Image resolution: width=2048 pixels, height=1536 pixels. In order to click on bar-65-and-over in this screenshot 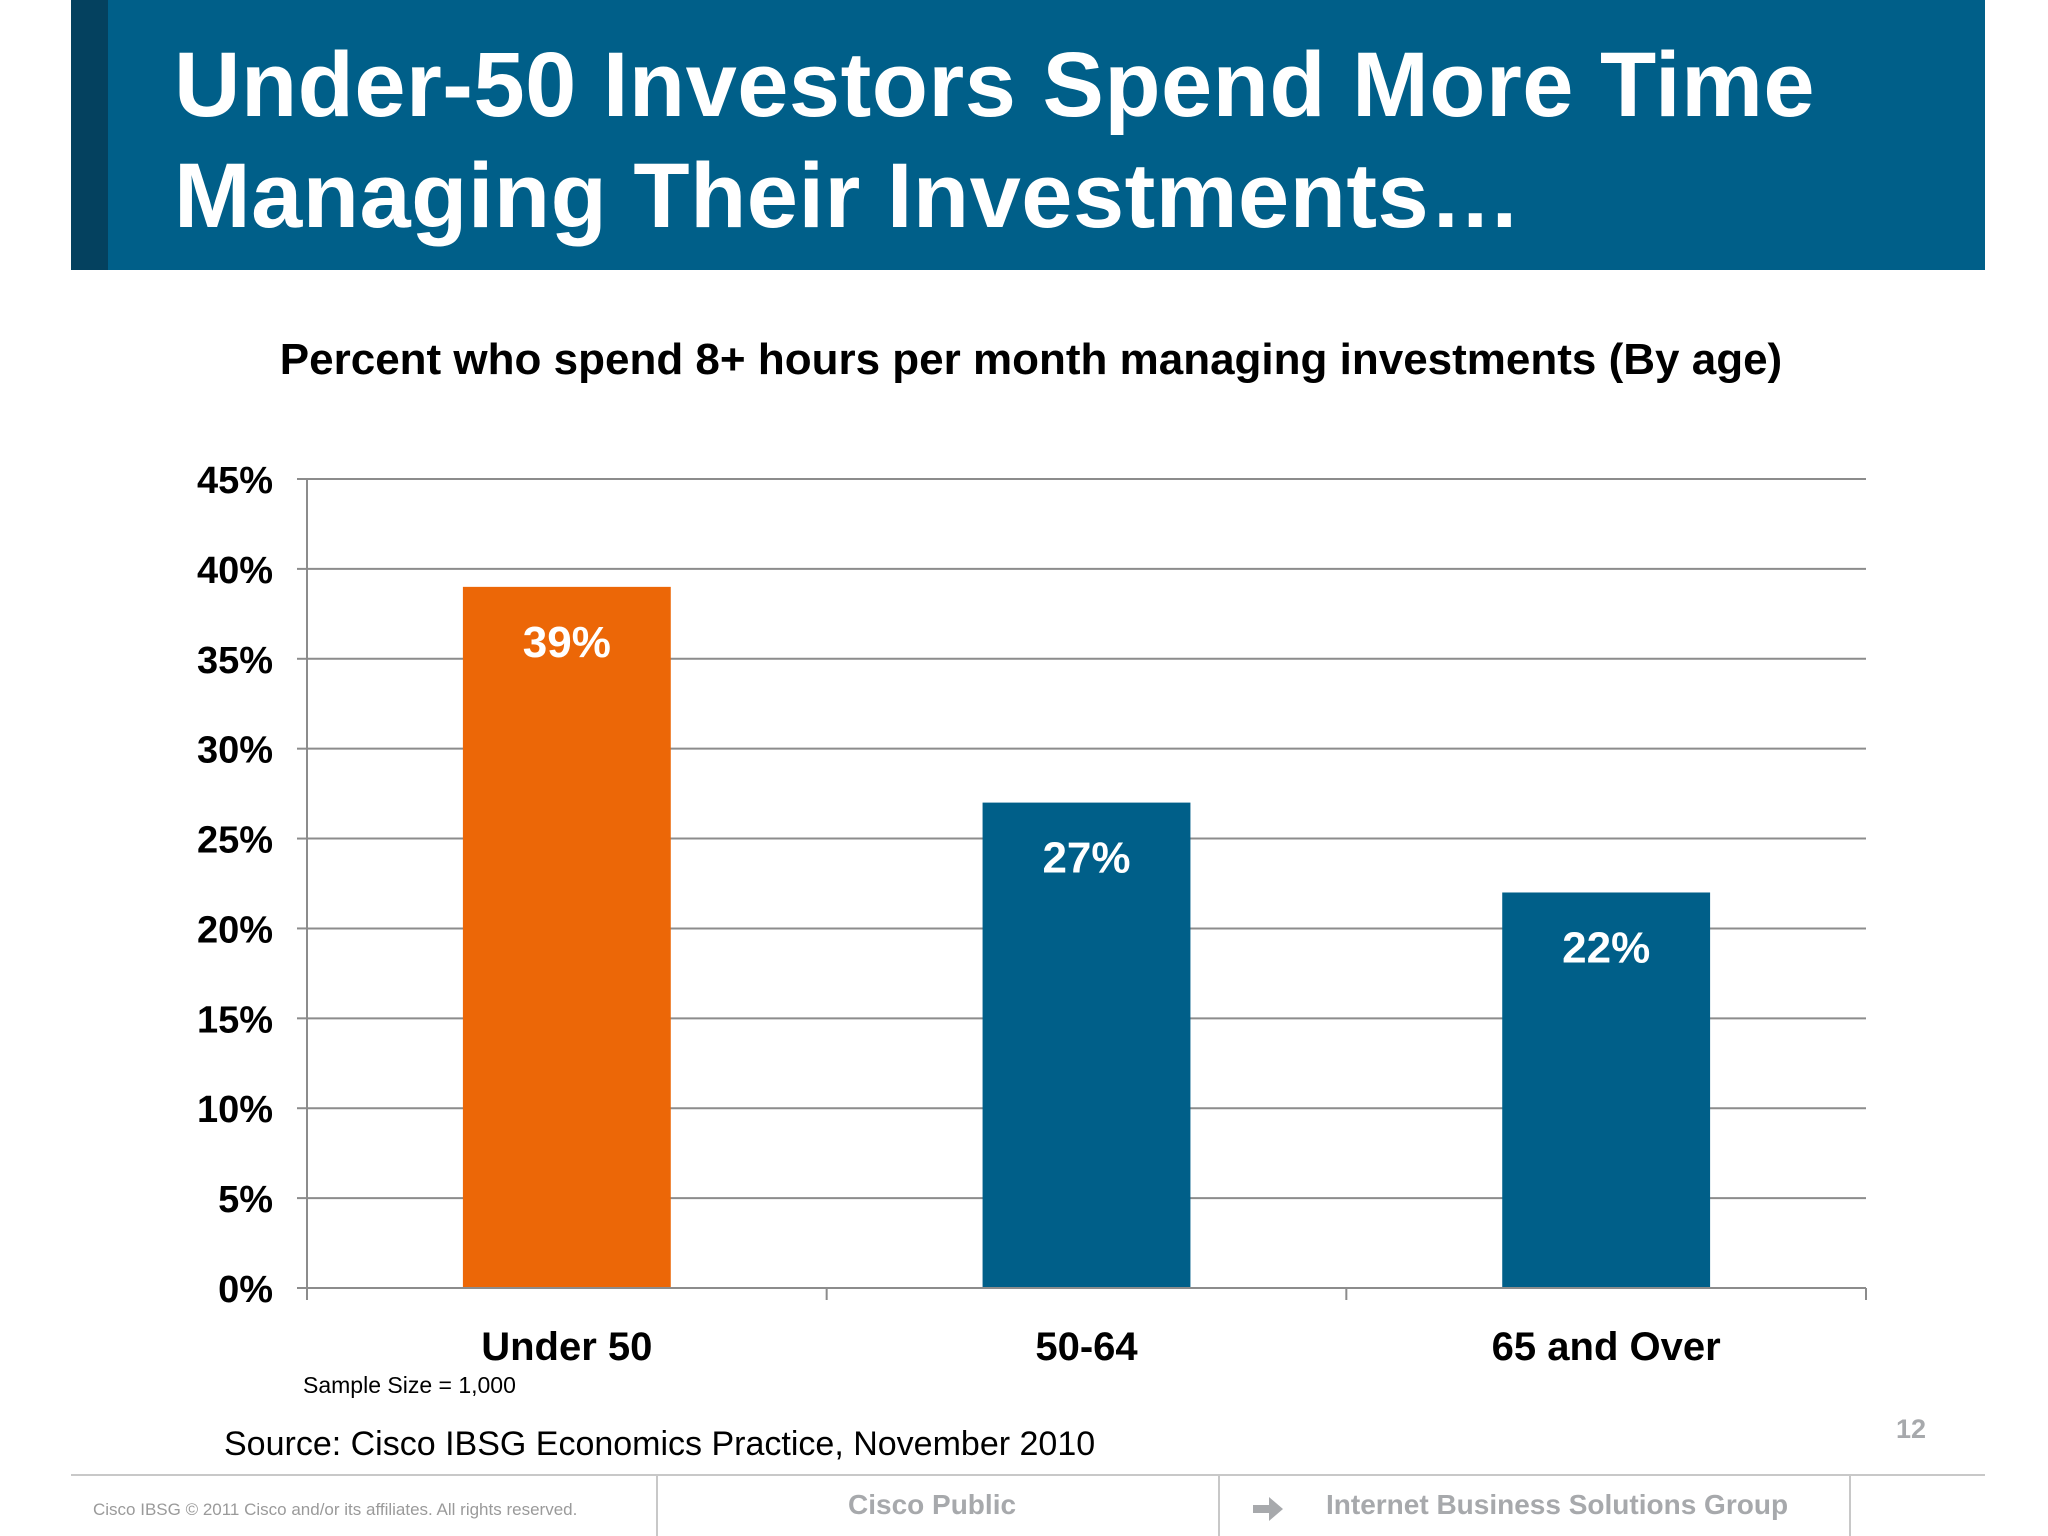, I will do `click(1606, 1090)`.